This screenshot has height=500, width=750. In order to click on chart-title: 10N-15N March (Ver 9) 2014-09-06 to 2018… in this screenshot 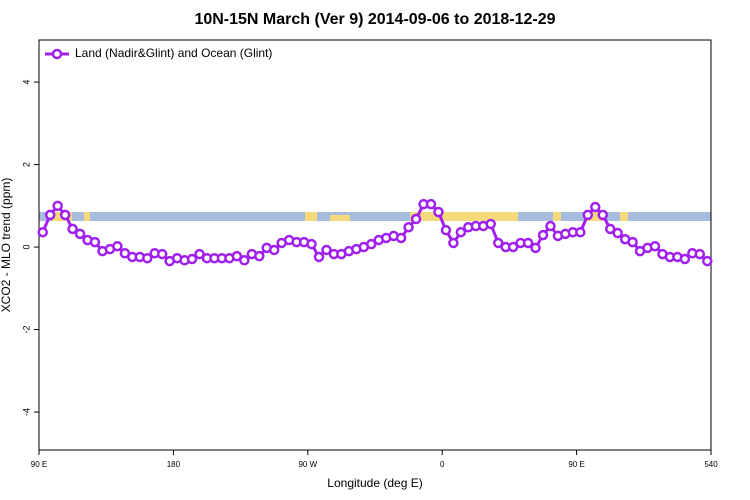, I will do `click(374, 19)`.